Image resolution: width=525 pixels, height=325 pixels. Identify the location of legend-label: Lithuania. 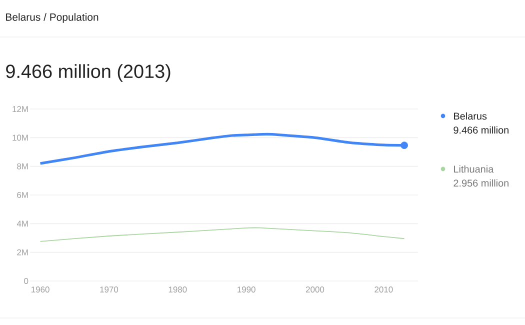
(474, 169).